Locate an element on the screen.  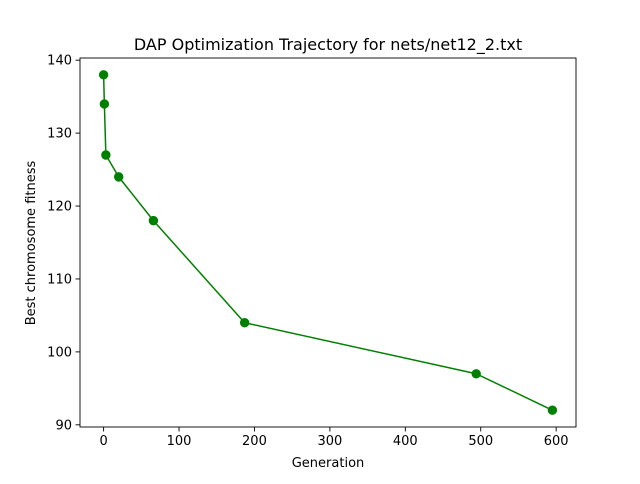
y-tick-label: 130 is located at coordinates (59, 134).